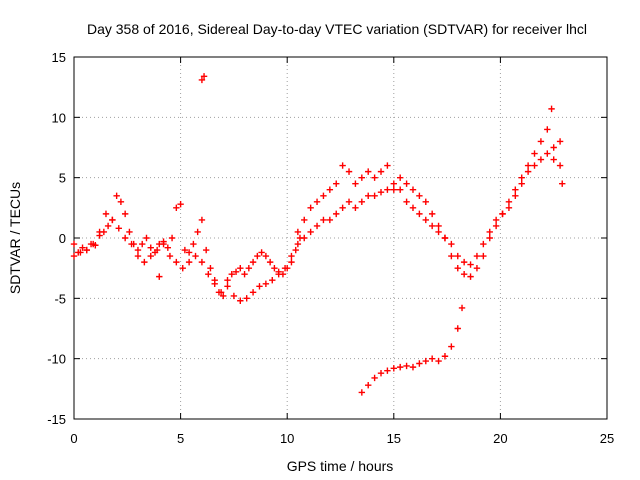  I want to click on series-track-c, so click(429, 203).